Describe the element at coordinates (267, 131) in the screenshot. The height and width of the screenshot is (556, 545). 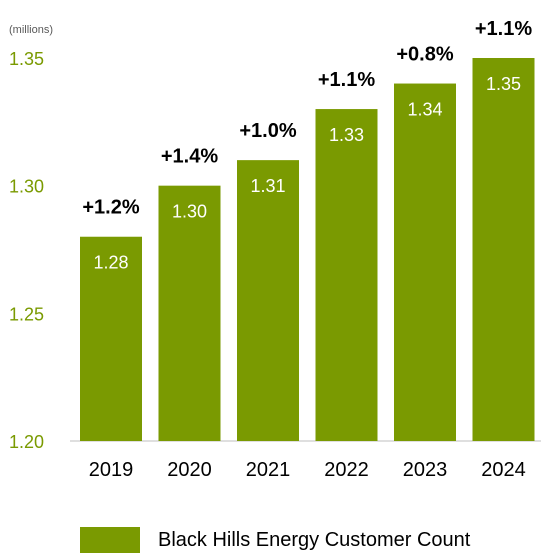
I see `growth-label: +1.0%` at that location.